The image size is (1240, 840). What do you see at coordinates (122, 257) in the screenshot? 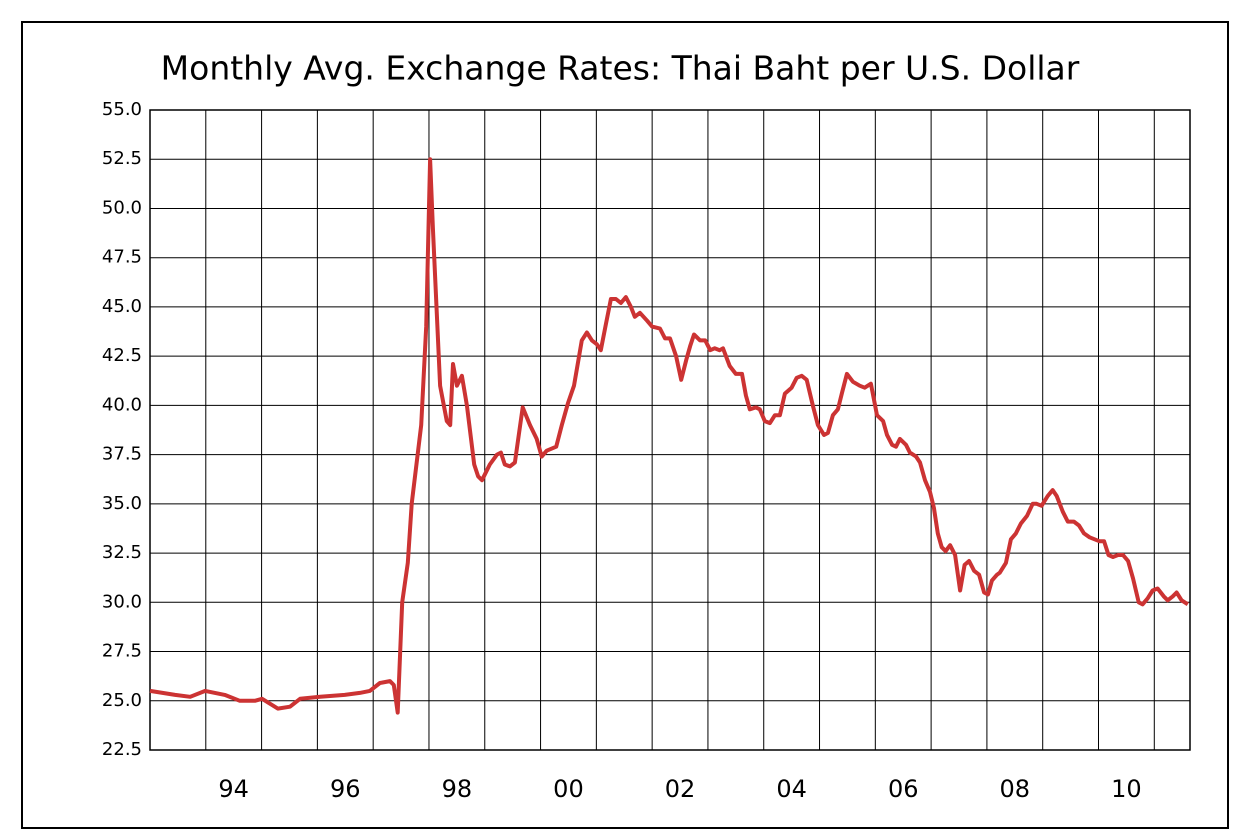
I see `y-tick-label: 47.5` at bounding box center [122, 257].